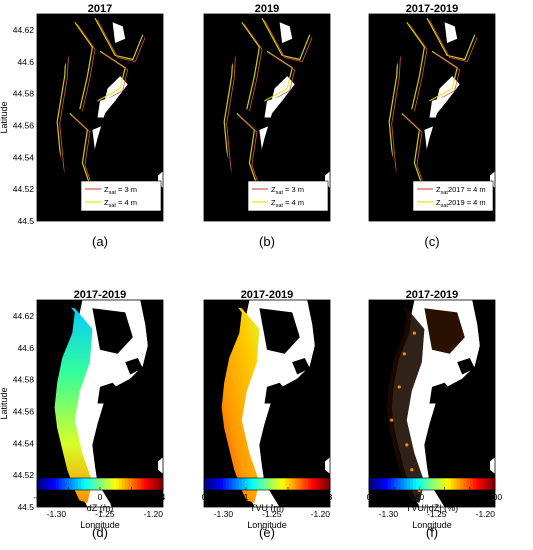  I want to click on panel-label: (c), so click(431, 241).